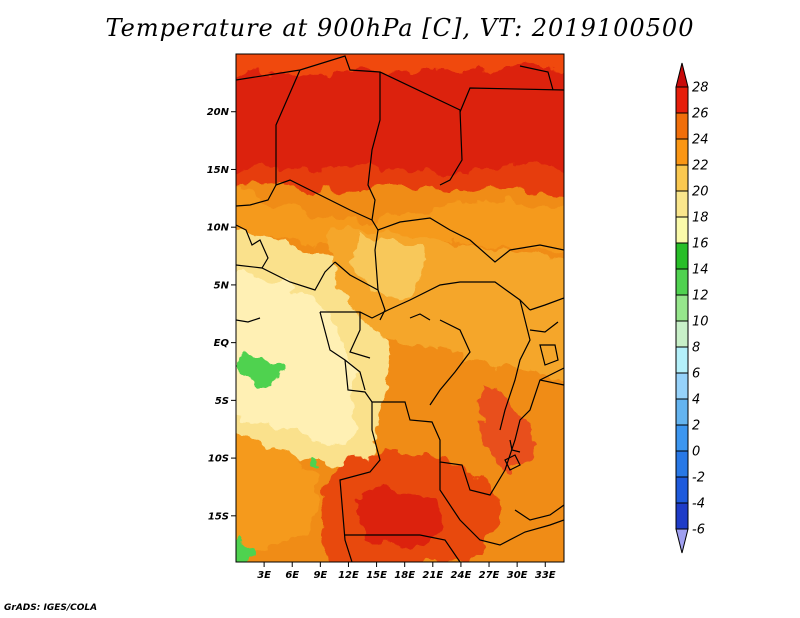 The height and width of the screenshot is (618, 800). Describe the element at coordinates (264, 575) in the screenshot. I see `lon-tick-label: 3E` at that location.